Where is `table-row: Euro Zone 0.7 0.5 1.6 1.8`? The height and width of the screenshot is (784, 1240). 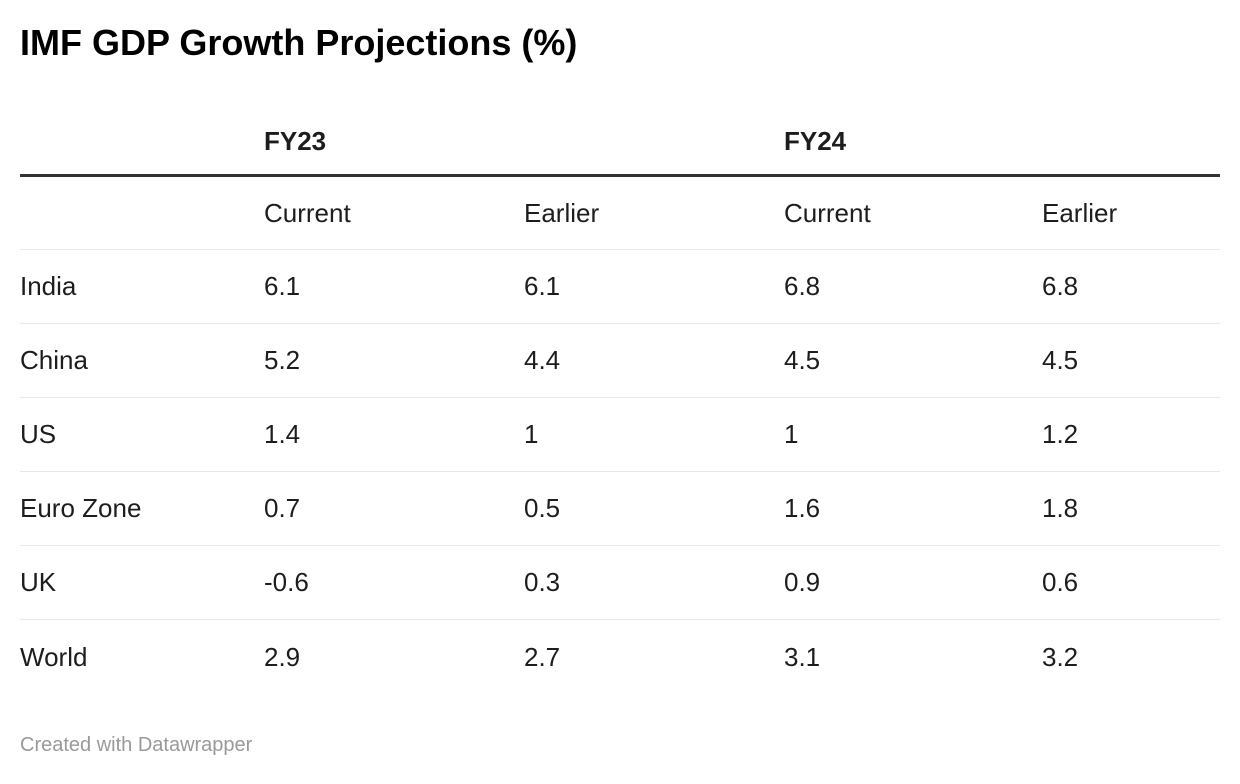
table-row: Euro Zone 0.7 0.5 1.6 1.8 is located at coordinates (620, 509).